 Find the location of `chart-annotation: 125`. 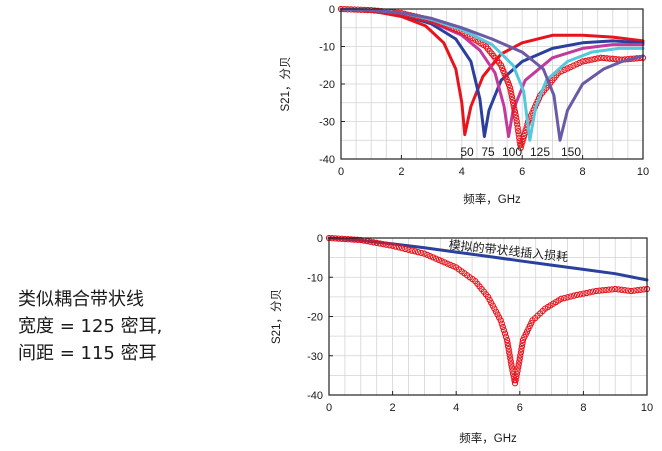

chart-annotation: 125 is located at coordinates (540, 152).